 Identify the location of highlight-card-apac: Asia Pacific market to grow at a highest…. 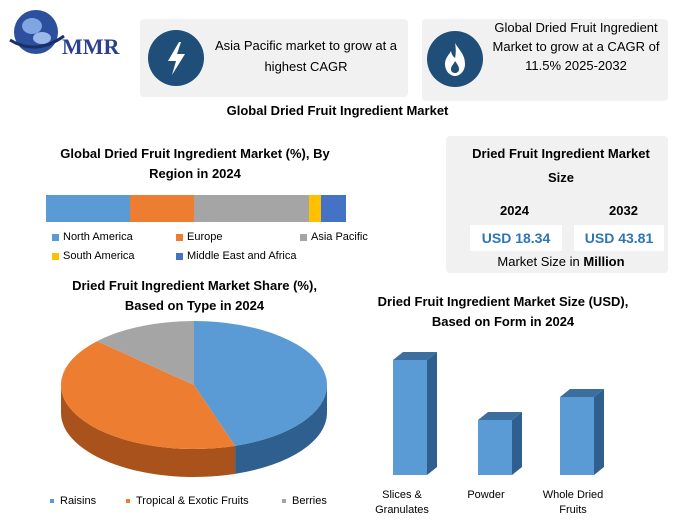
(274, 58).